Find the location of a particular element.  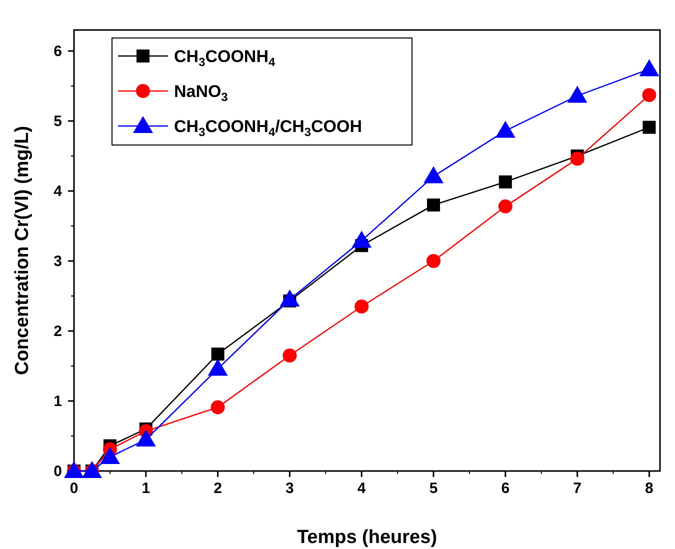

x-tick-label: 3 is located at coordinates (290, 488).